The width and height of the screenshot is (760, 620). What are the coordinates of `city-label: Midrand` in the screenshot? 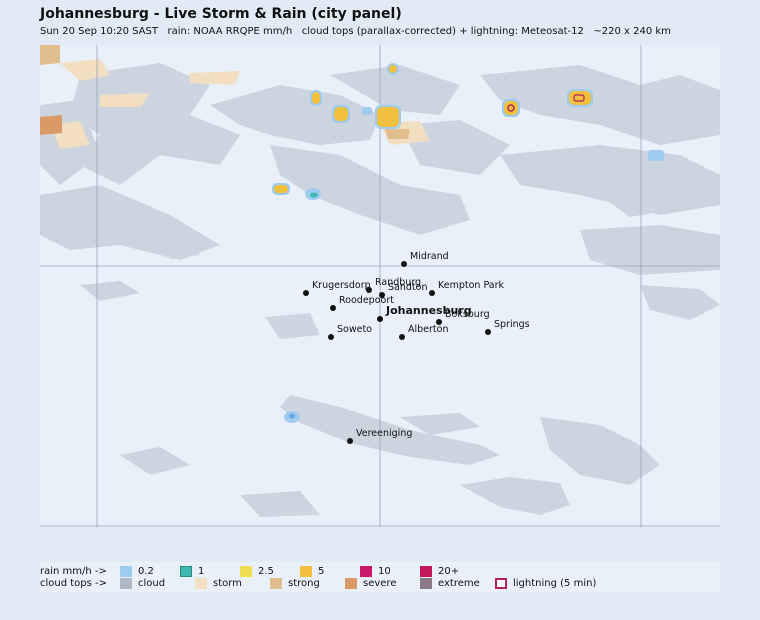 It's located at (429, 256).